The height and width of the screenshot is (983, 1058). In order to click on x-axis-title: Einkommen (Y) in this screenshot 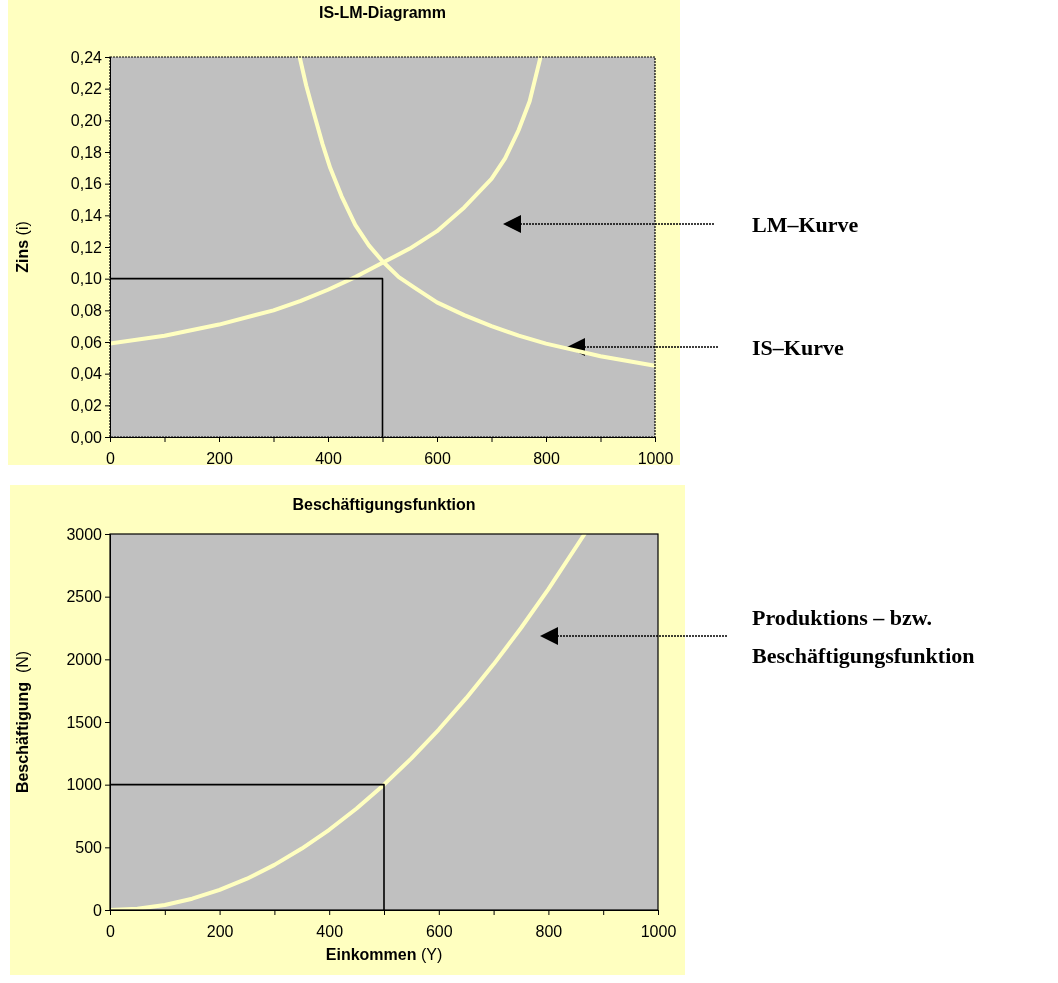, I will do `click(384, 954)`.